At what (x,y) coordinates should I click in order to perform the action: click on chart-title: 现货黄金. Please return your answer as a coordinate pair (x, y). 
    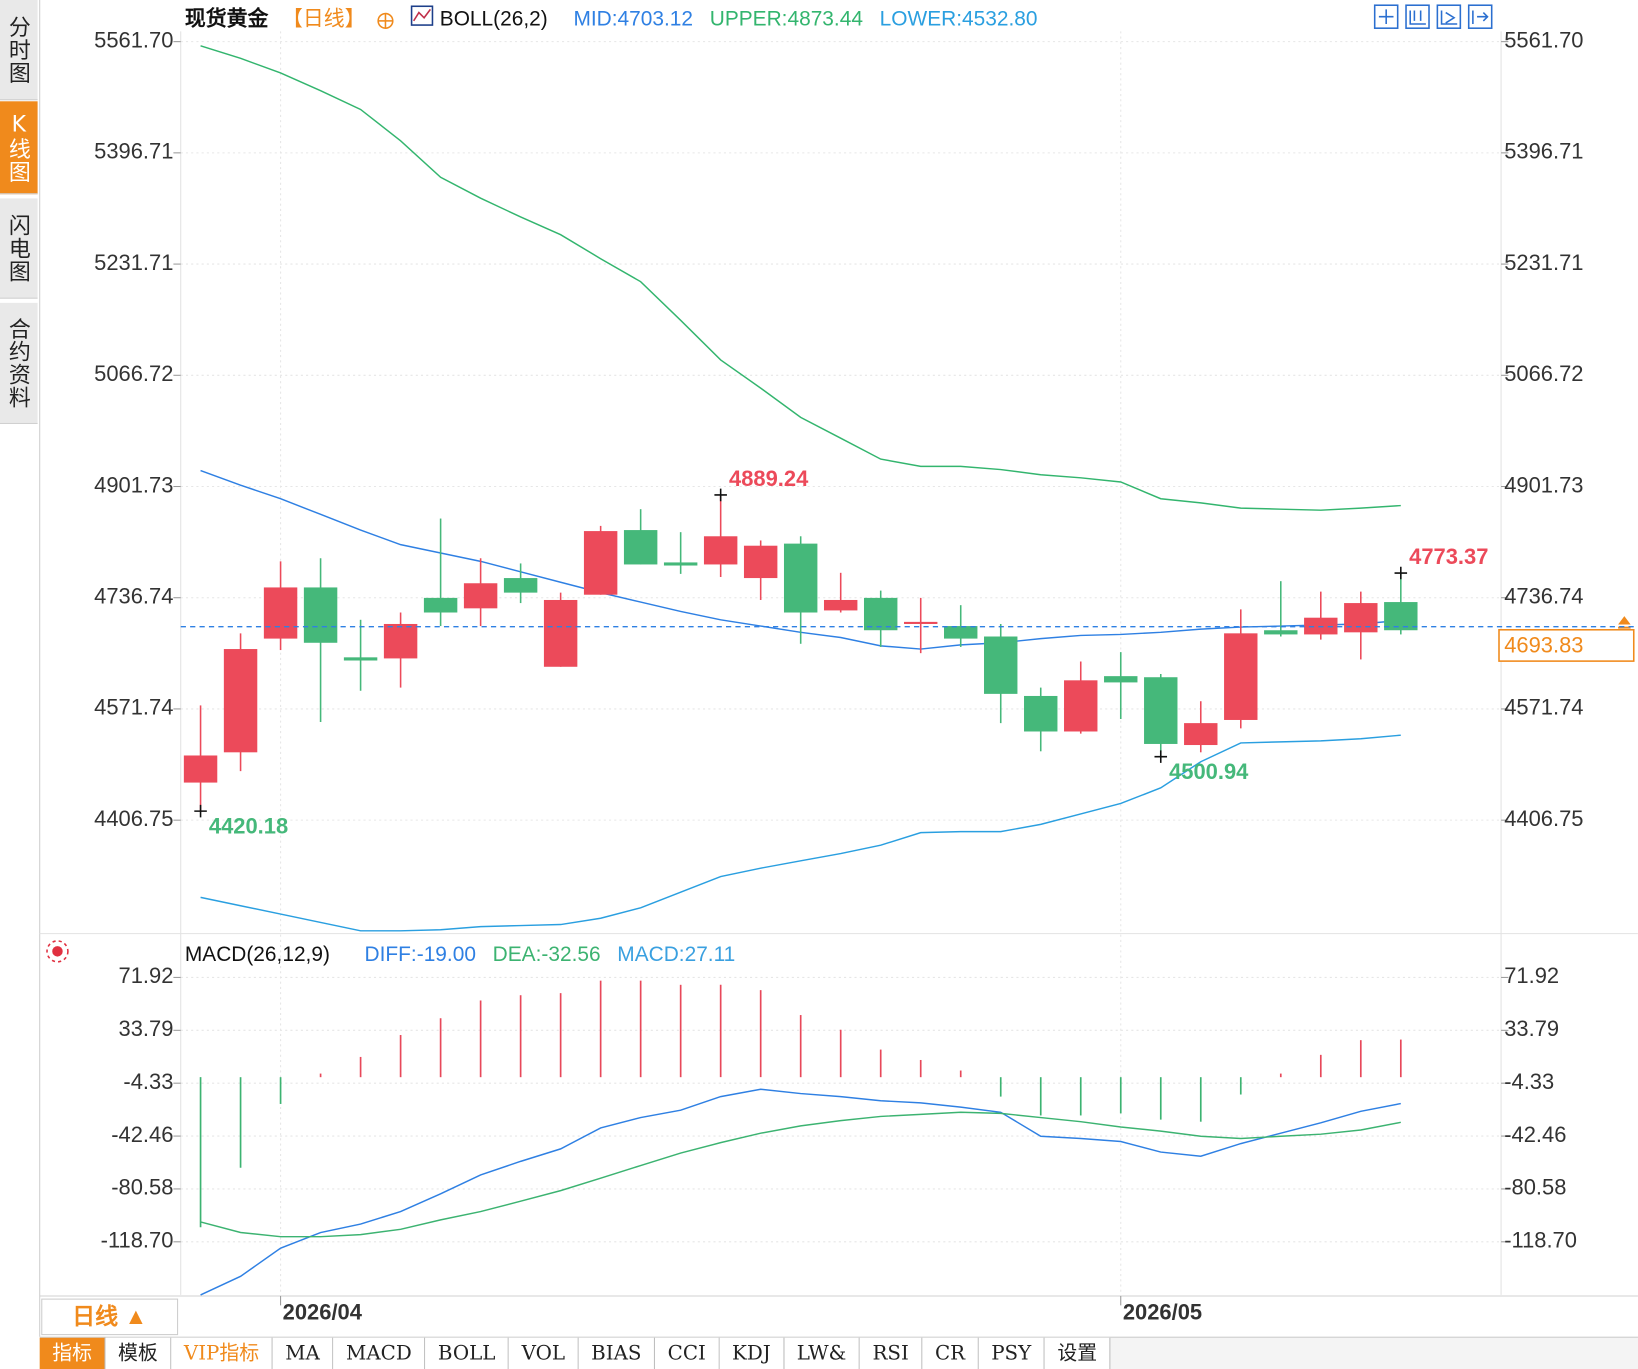
    Looking at the image, I should click on (227, 18).